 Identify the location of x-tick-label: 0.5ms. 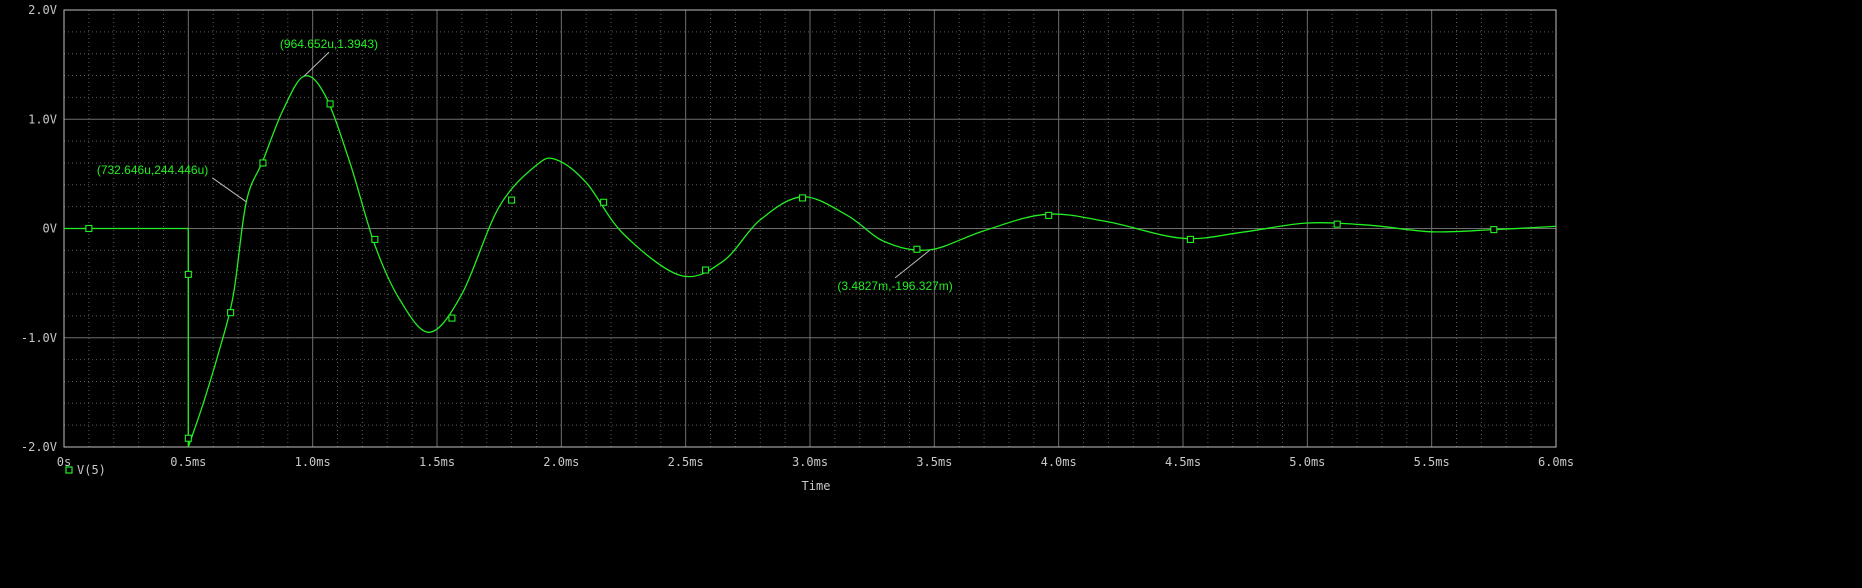
(188, 462).